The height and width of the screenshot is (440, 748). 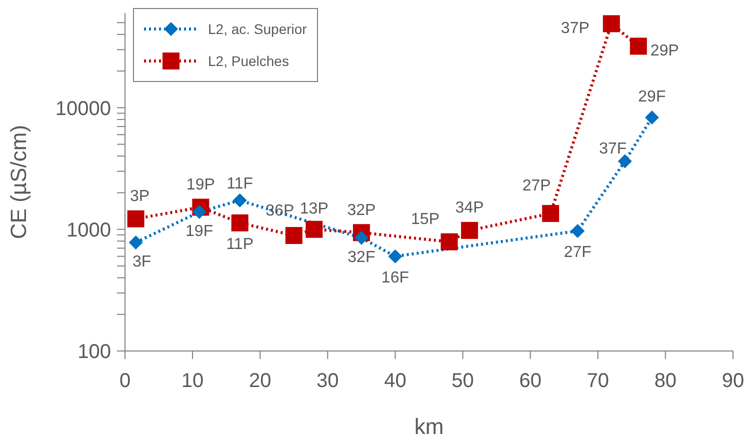 I want to click on x-tick-label: 40, so click(x=395, y=381).